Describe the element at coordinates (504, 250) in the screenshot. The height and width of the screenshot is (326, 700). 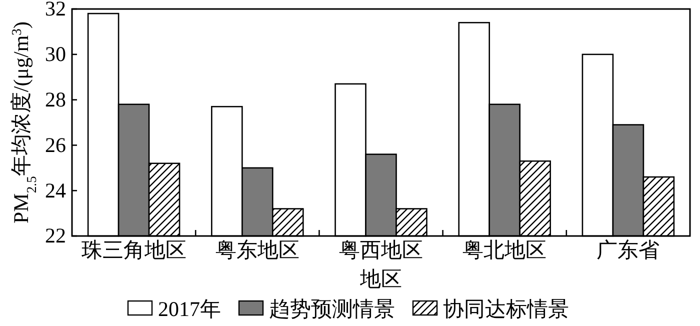
I see `x-tick-label: 粤北地区` at that location.